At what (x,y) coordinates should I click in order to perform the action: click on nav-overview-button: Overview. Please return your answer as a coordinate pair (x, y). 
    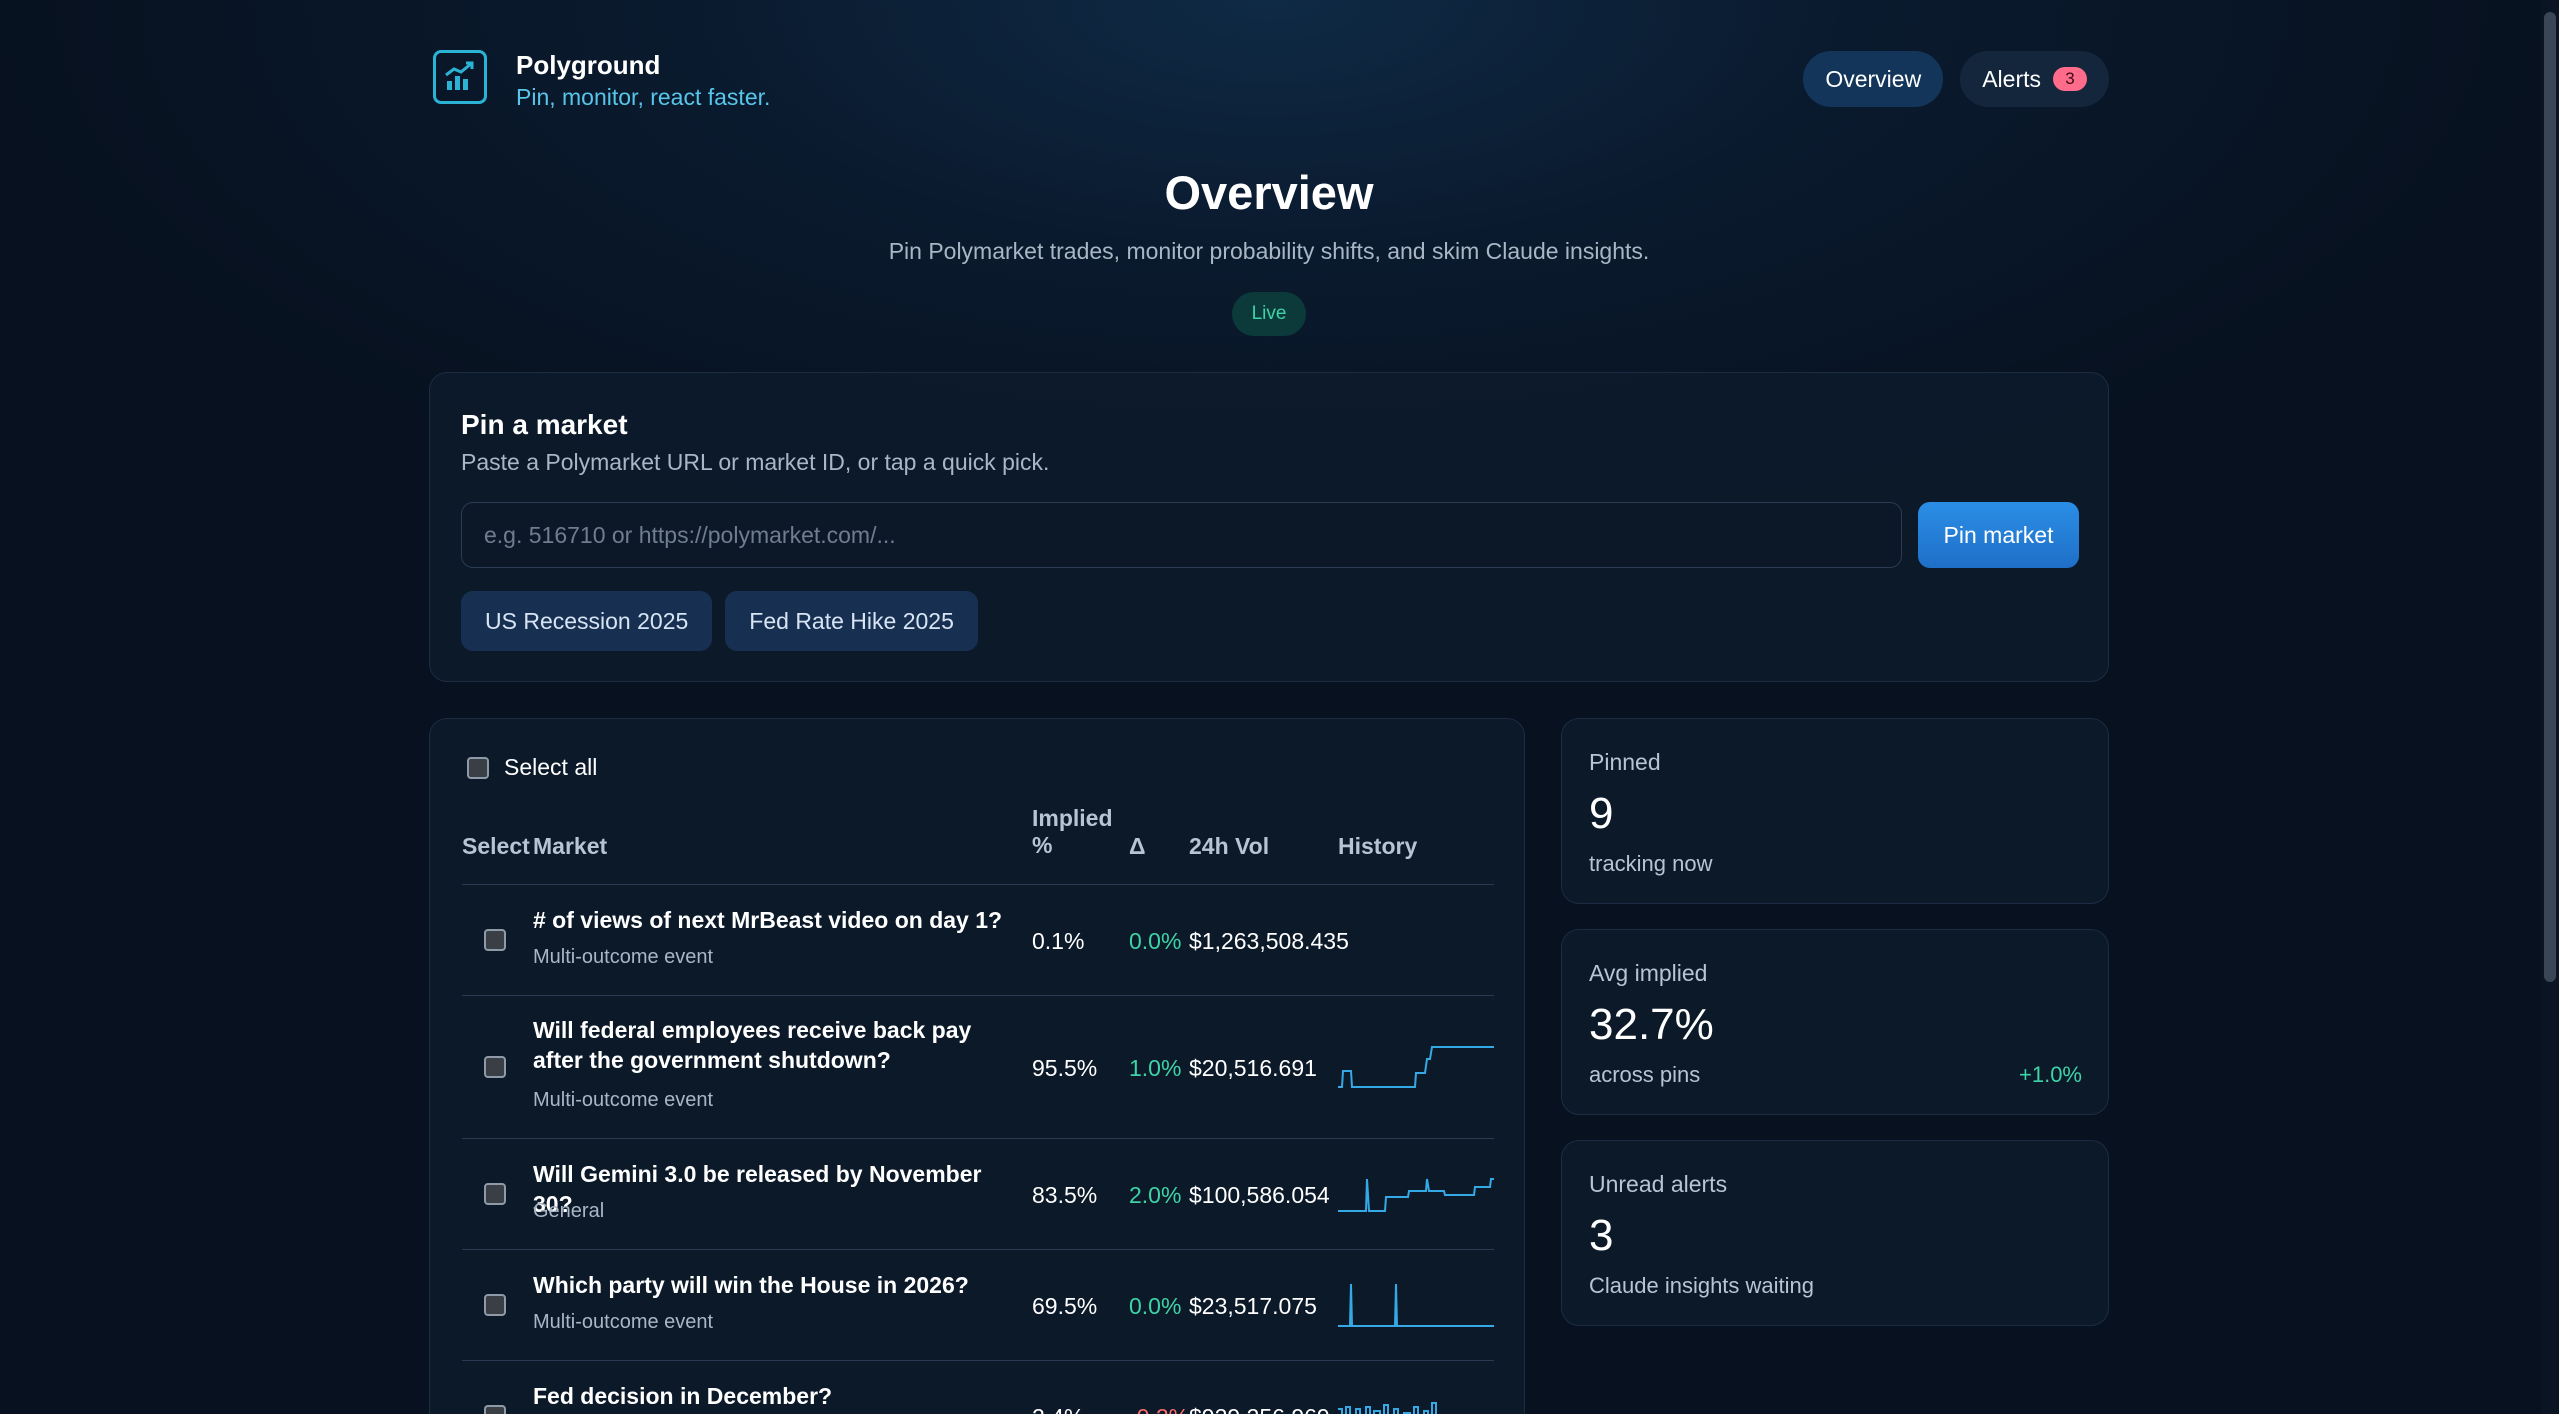
    Looking at the image, I should click on (1873, 79).